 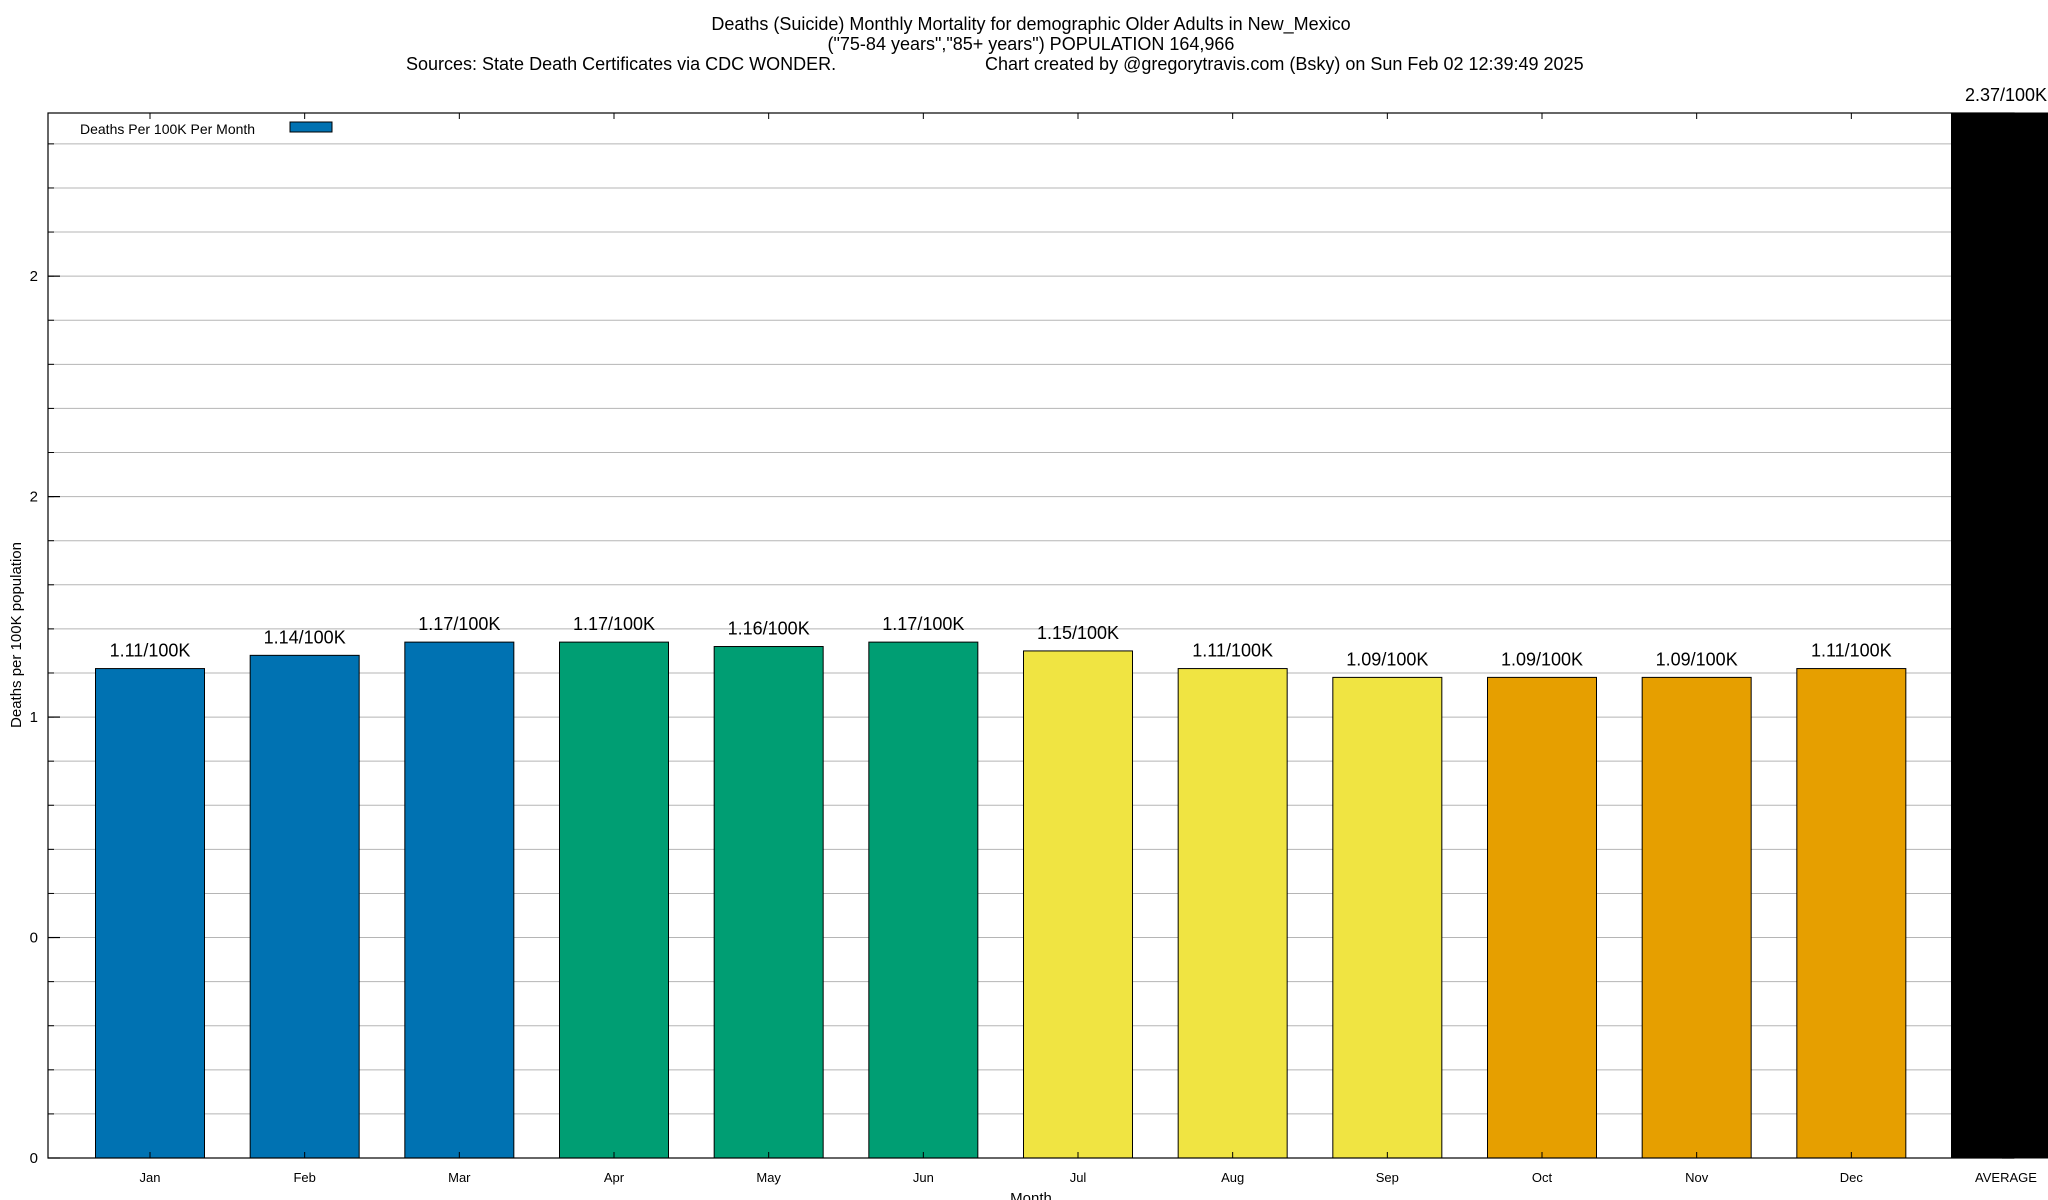 What do you see at coordinates (769, 629) in the screenshot?
I see `data-label-may: 1.16/100K` at bounding box center [769, 629].